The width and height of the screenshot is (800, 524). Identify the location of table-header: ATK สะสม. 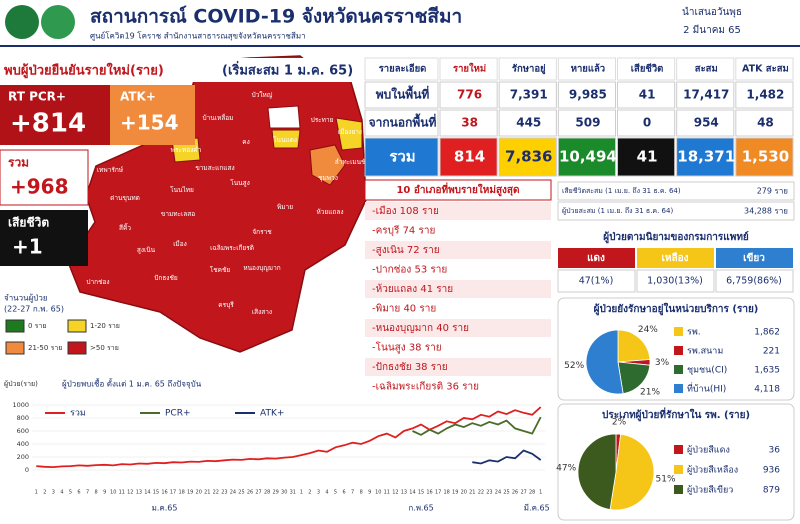
(765, 69).